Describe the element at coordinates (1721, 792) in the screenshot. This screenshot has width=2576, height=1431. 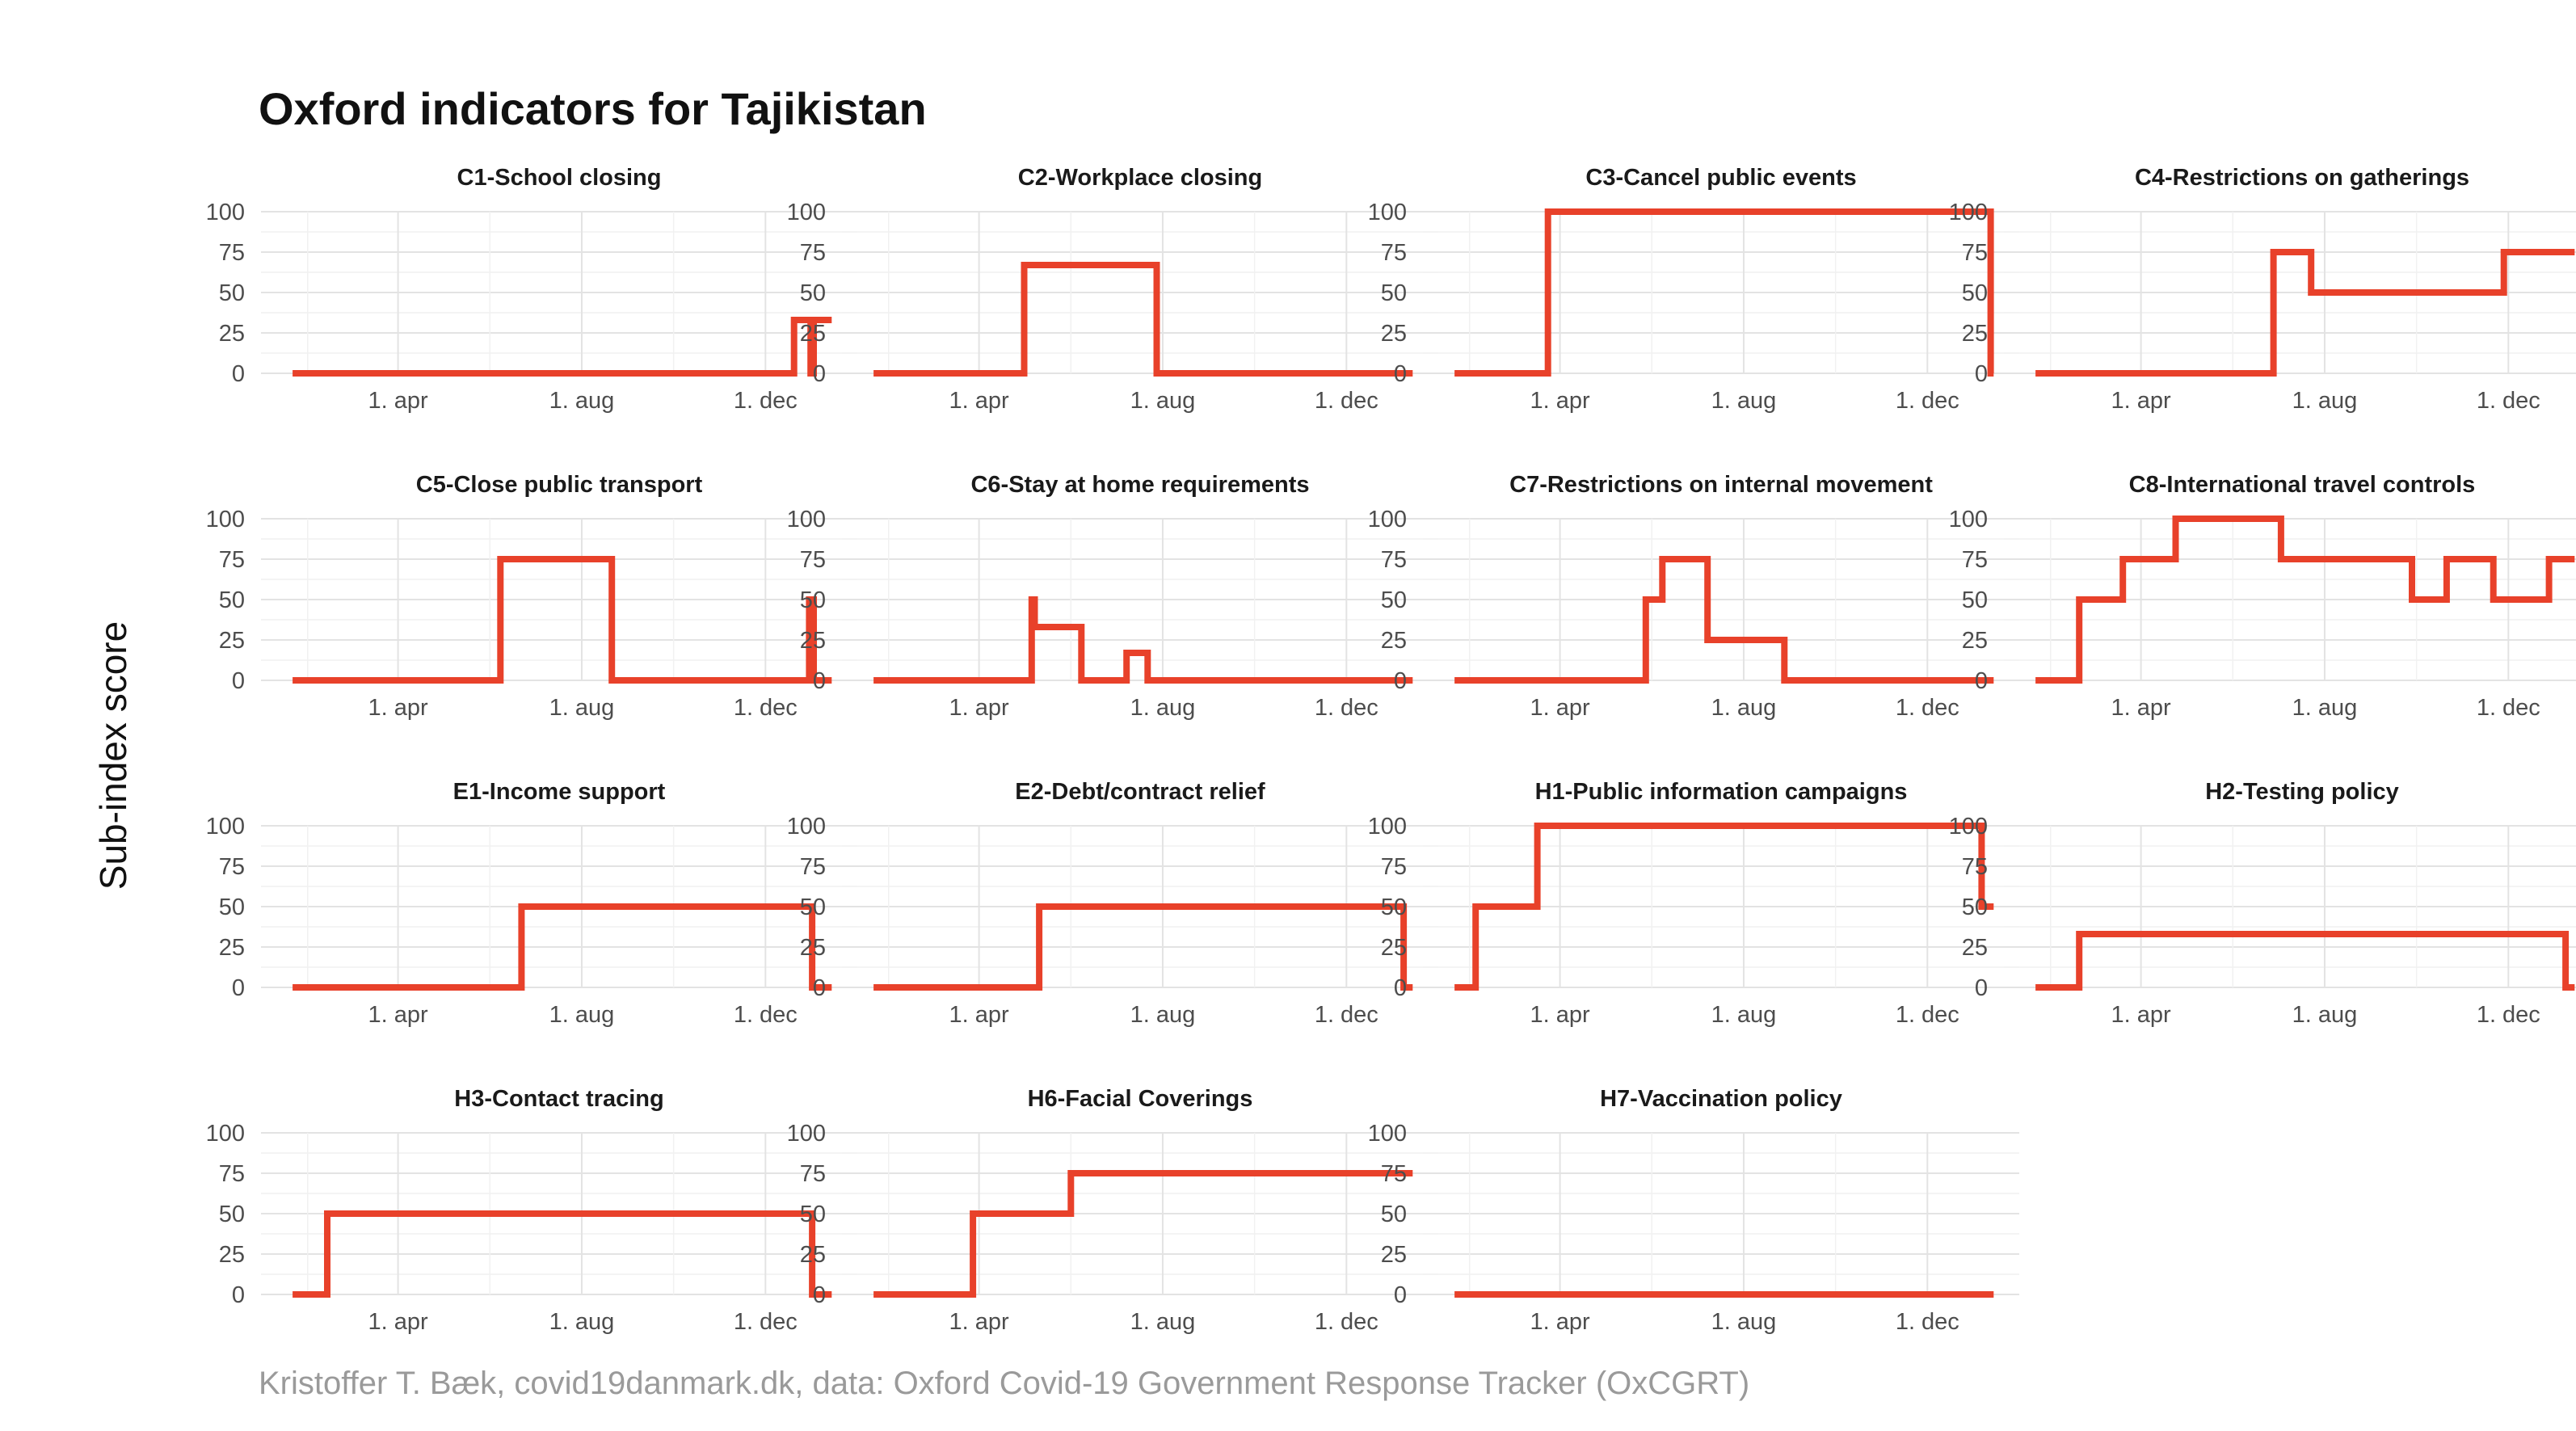
I see `panel-title: H1-Public information campaigns` at that location.